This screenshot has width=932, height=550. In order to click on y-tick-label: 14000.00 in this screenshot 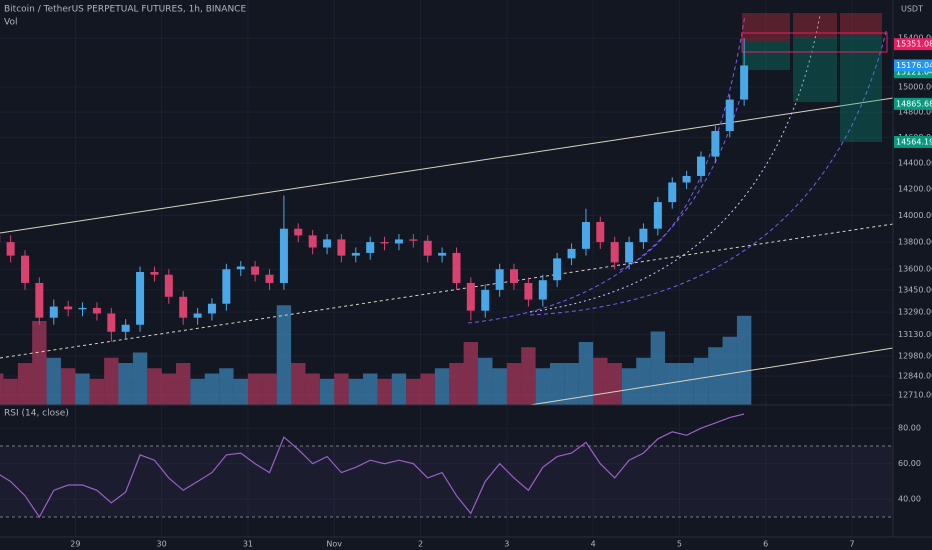, I will do `click(915, 215)`.